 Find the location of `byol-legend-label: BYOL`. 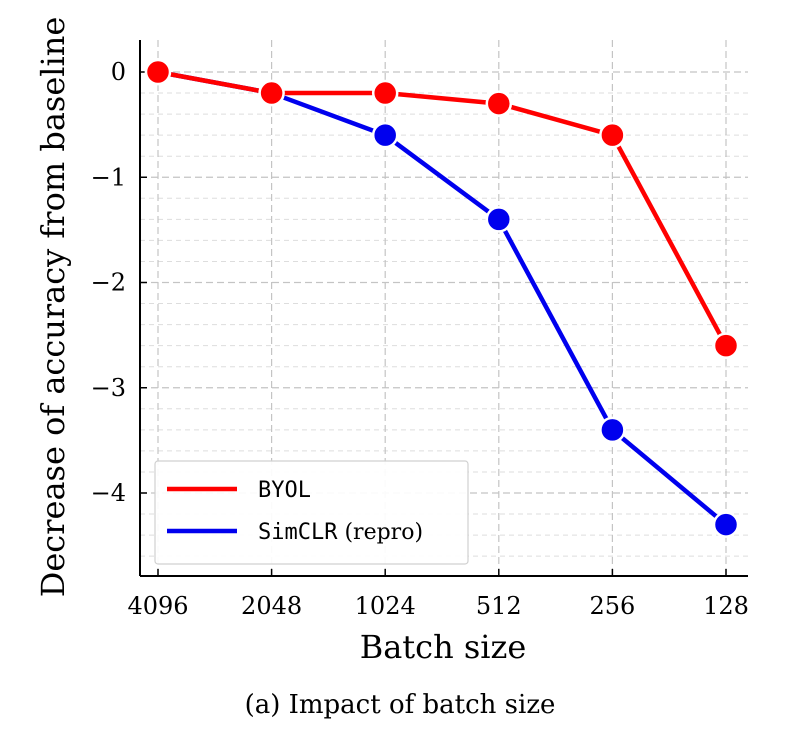

byol-legend-label: BYOL is located at coordinates (284, 490).